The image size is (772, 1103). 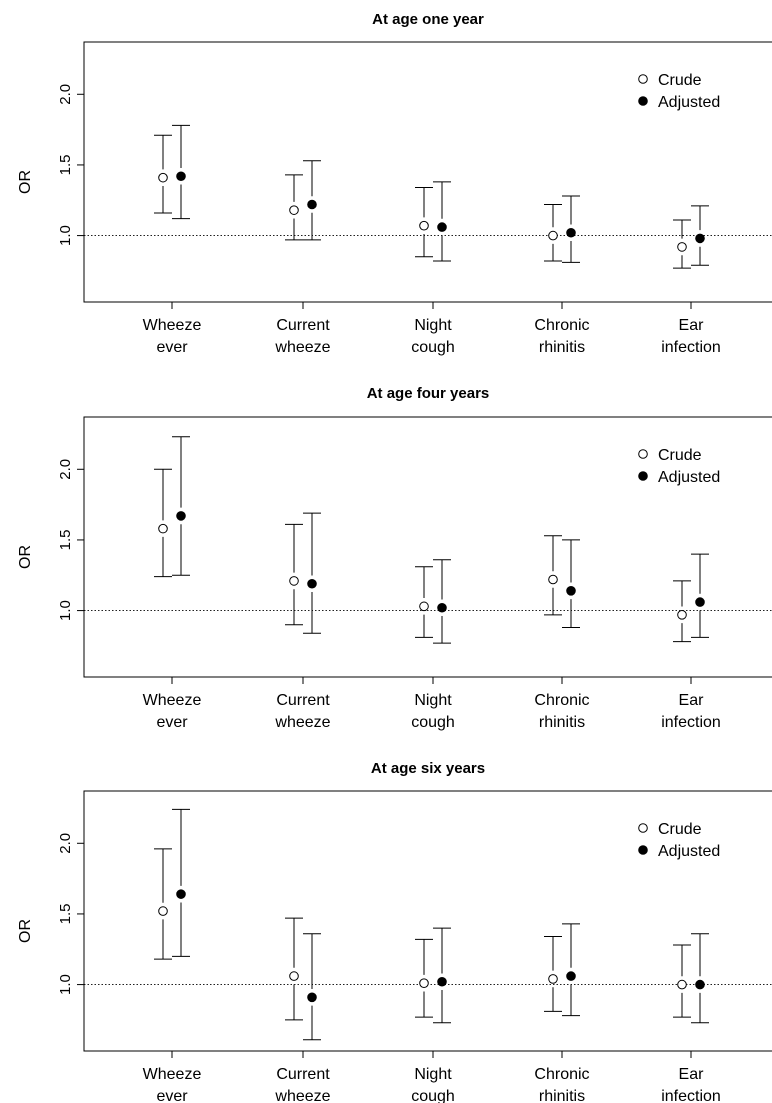 I want to click on chart-title: At age six years, so click(x=428, y=768).